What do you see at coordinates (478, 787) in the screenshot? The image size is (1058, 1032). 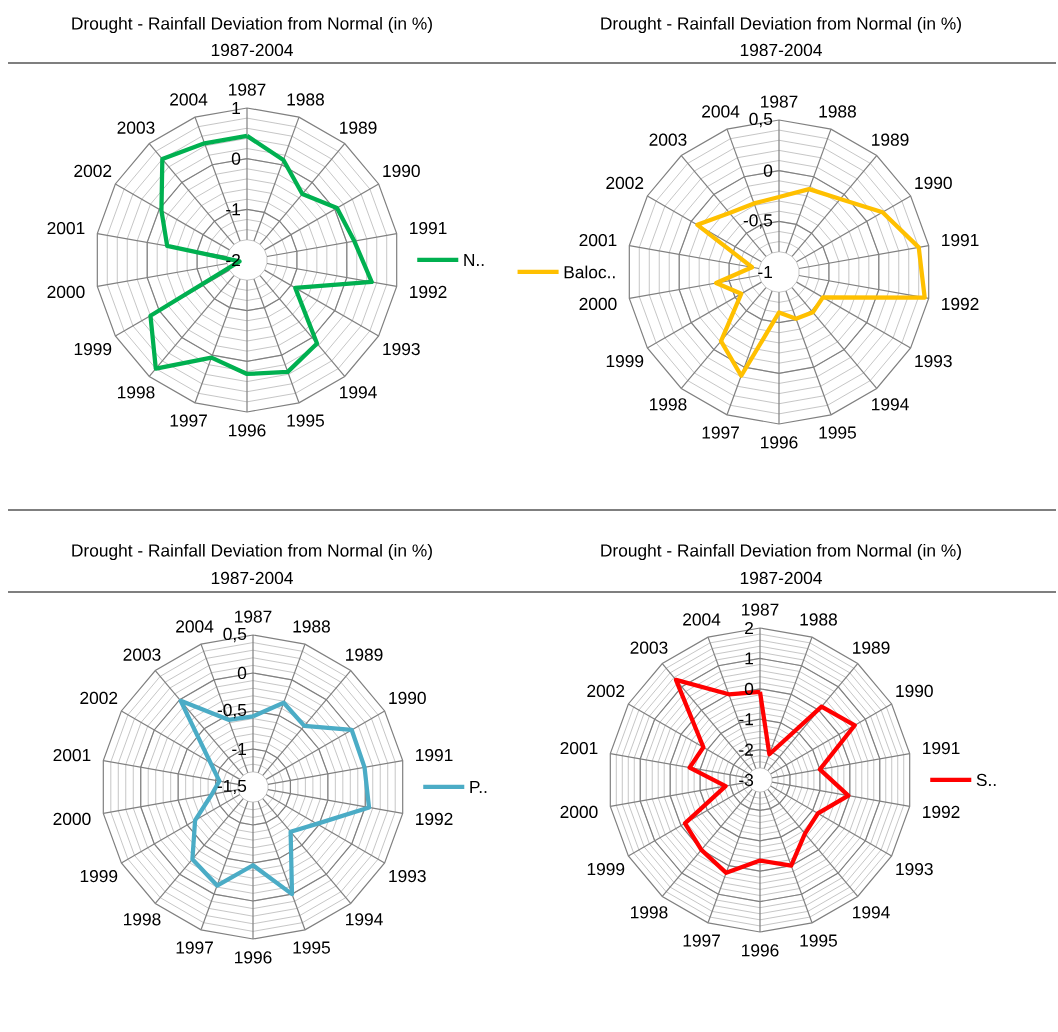 I see `legend-label: P..` at bounding box center [478, 787].